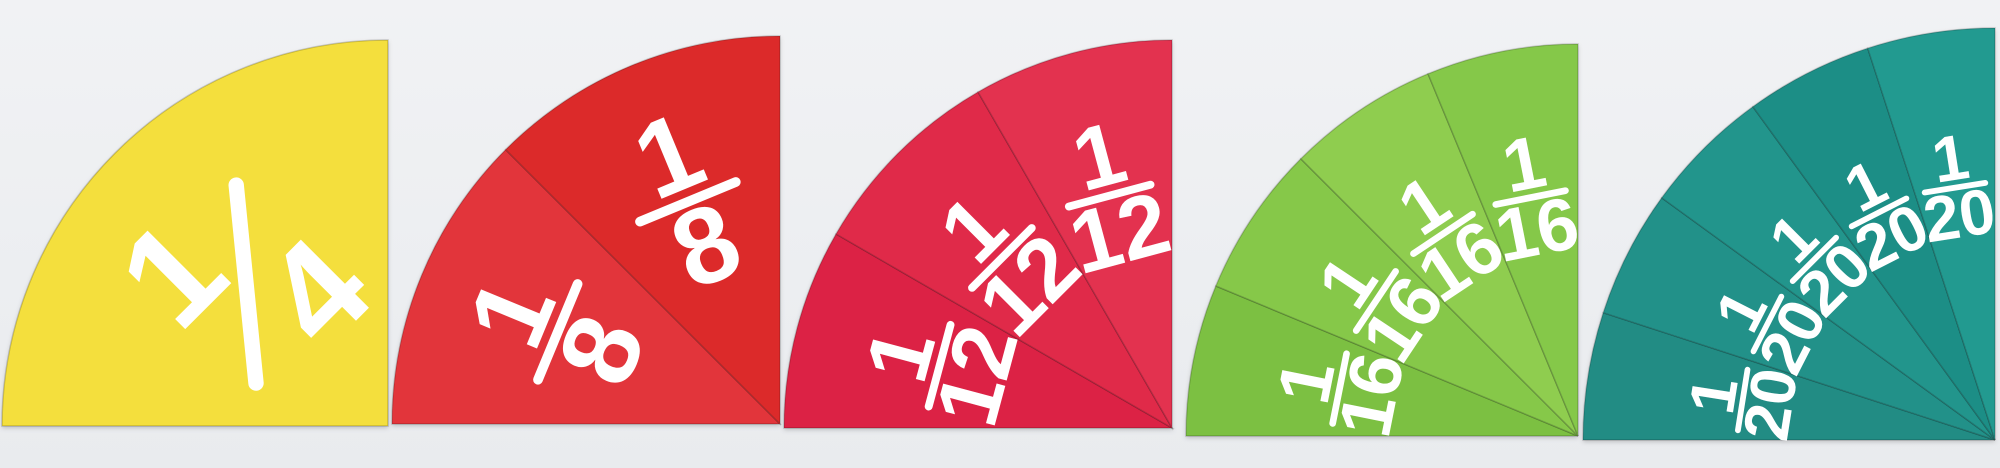 Image resolution: width=2000 pixels, height=468 pixels. I want to click on fraction-label: 112, so click(1119, 197).